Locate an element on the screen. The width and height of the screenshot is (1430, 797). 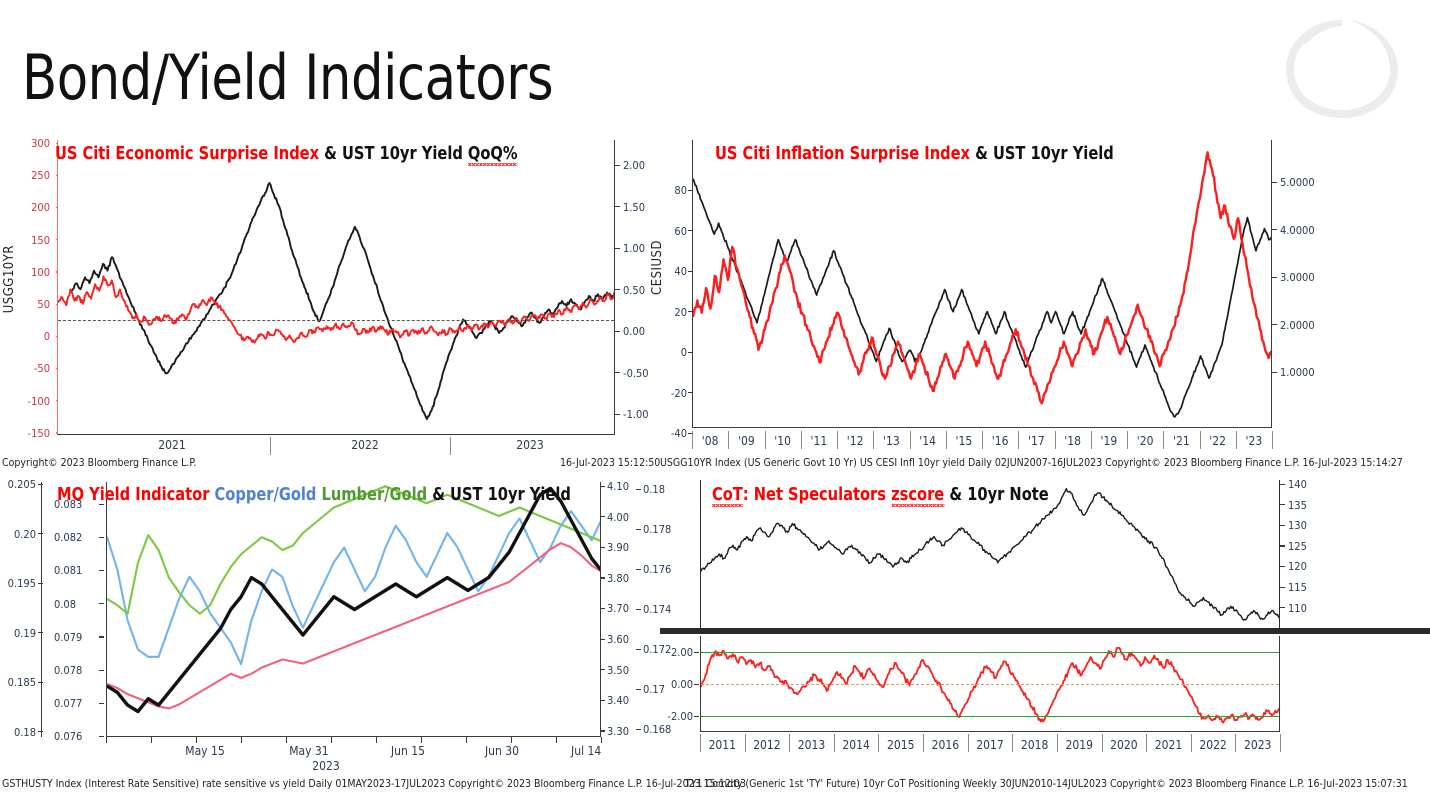
chart3-right-inner-tick-1: 4.00 is located at coordinates (618, 517).